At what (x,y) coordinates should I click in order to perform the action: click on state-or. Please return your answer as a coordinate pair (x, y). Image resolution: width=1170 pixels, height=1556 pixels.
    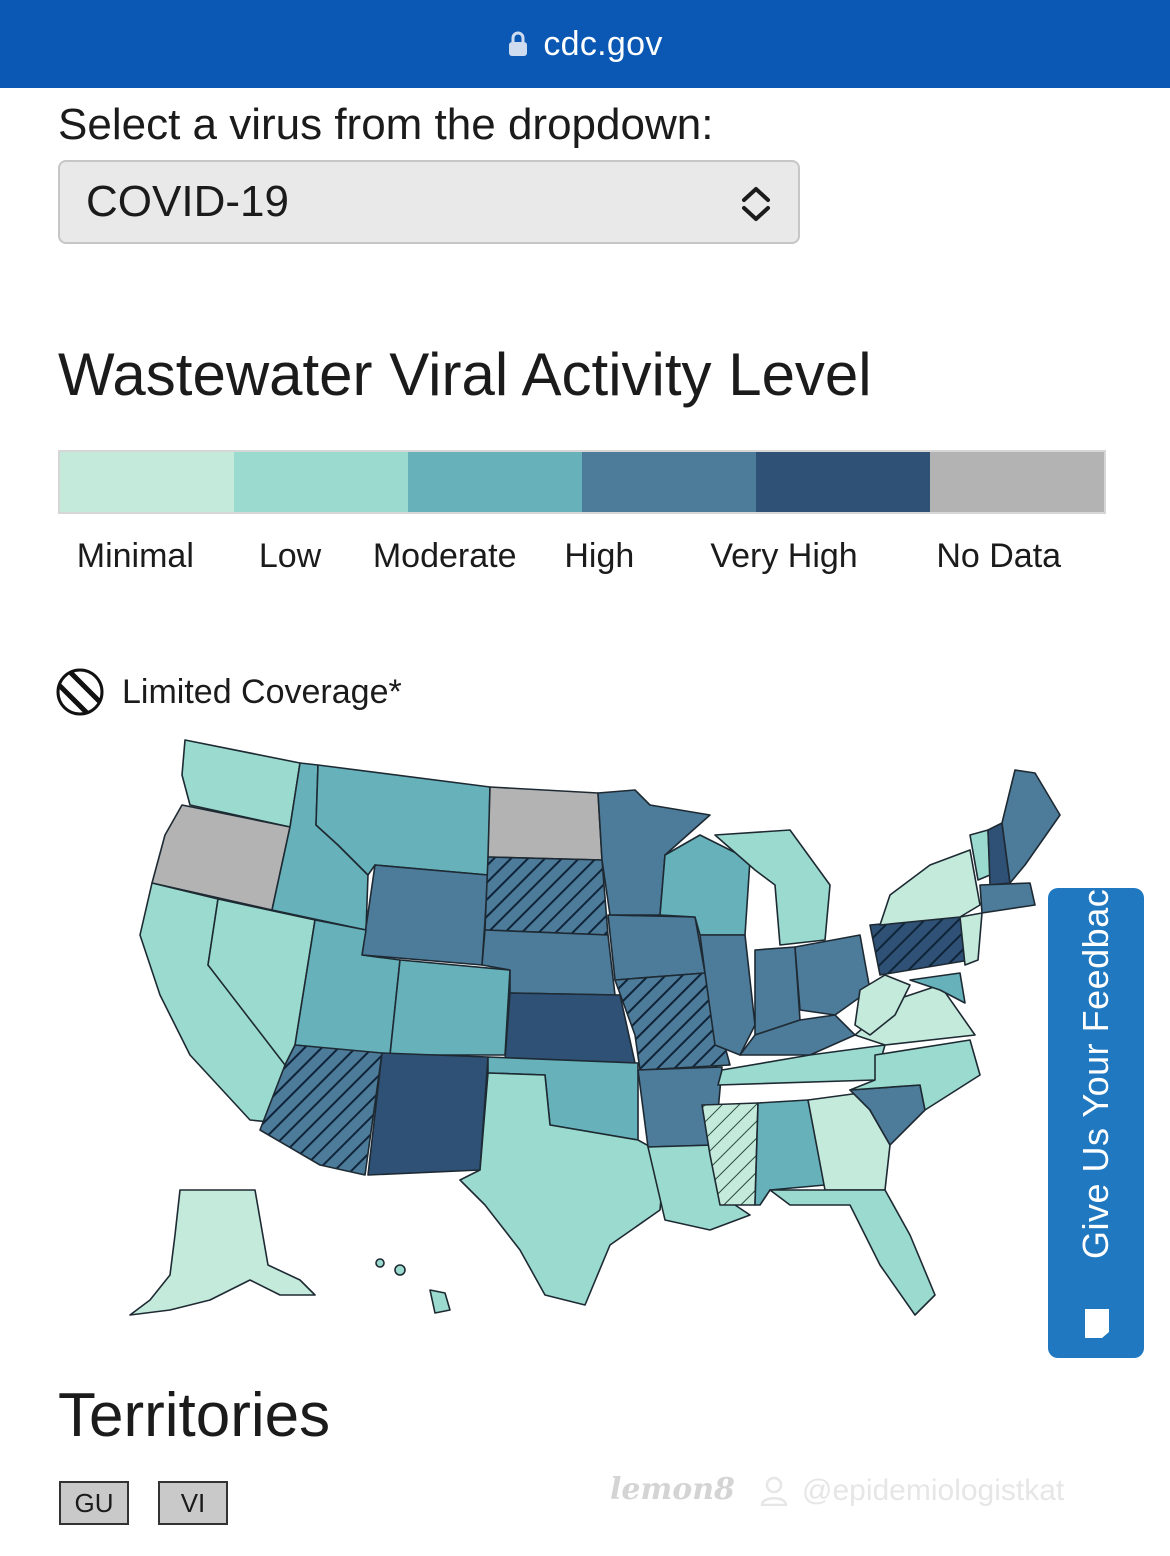
    Looking at the image, I should click on (221, 857).